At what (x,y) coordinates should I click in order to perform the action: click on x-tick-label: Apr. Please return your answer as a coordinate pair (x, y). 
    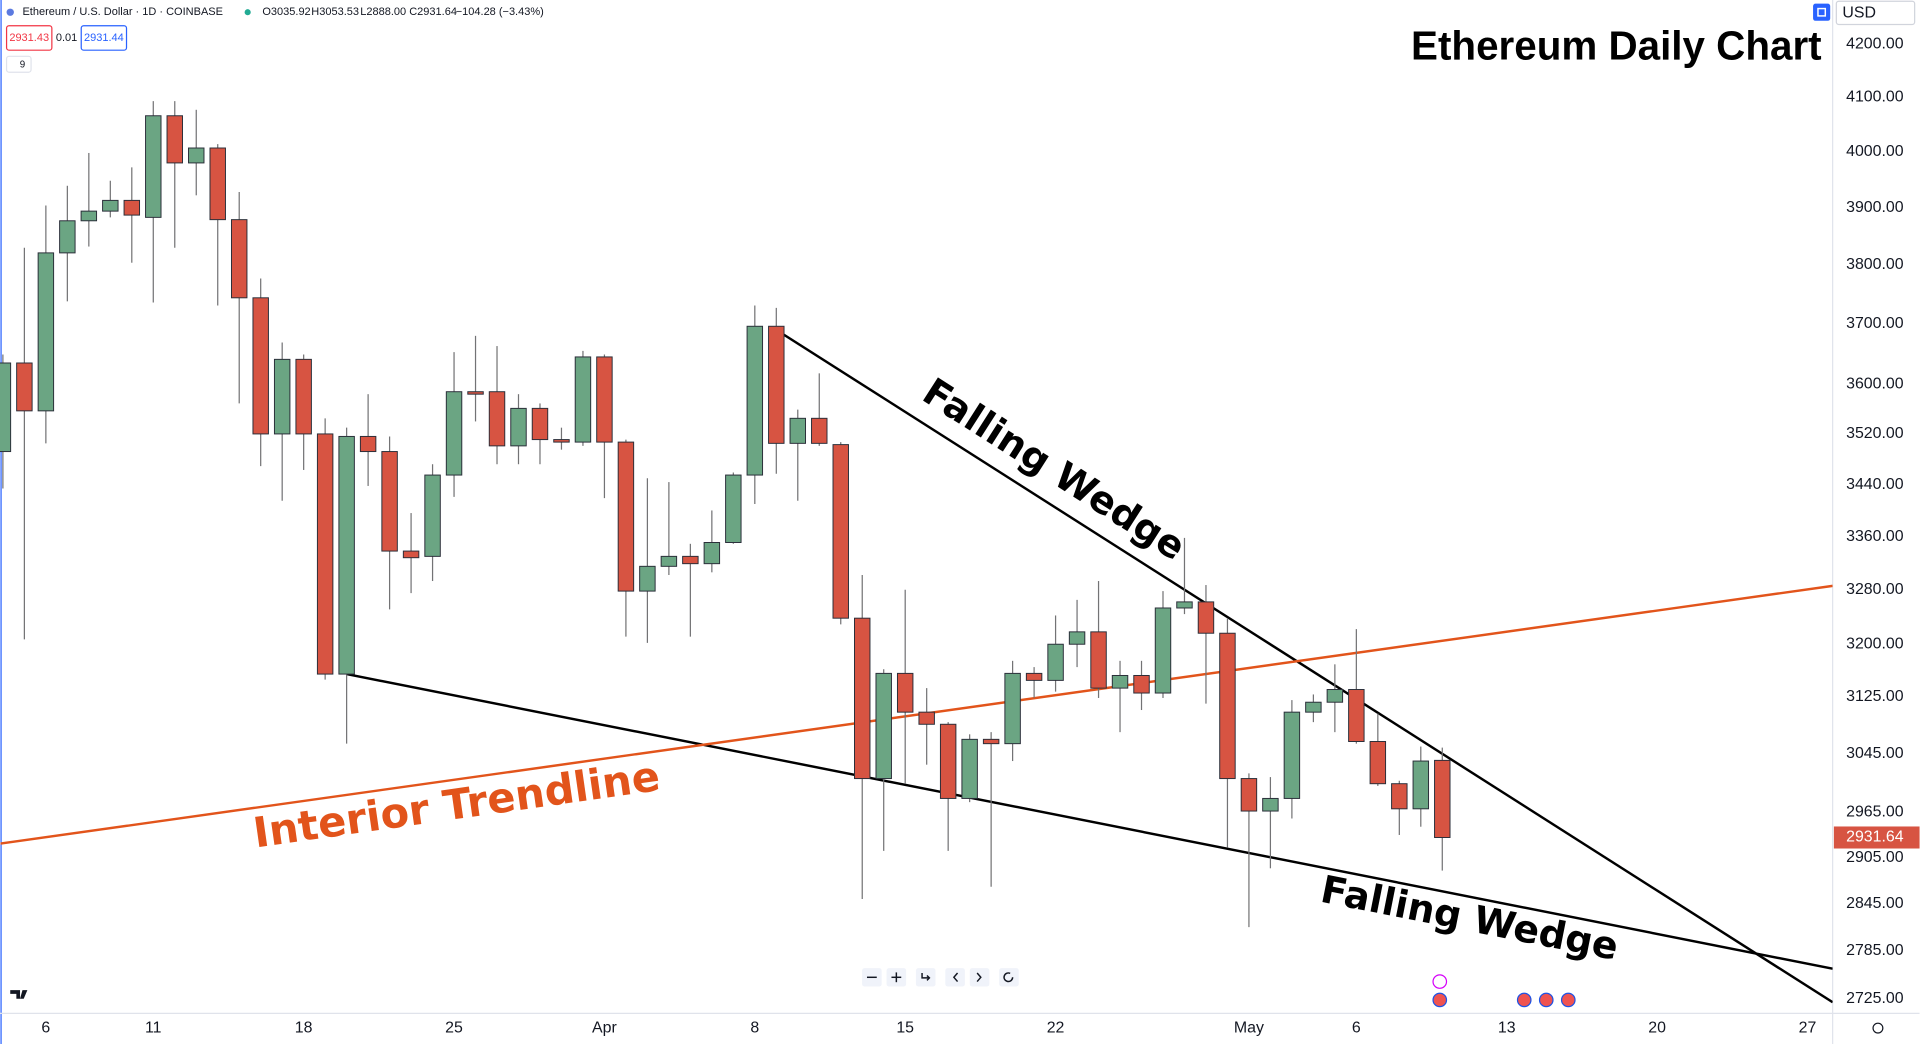
    Looking at the image, I should click on (604, 1027).